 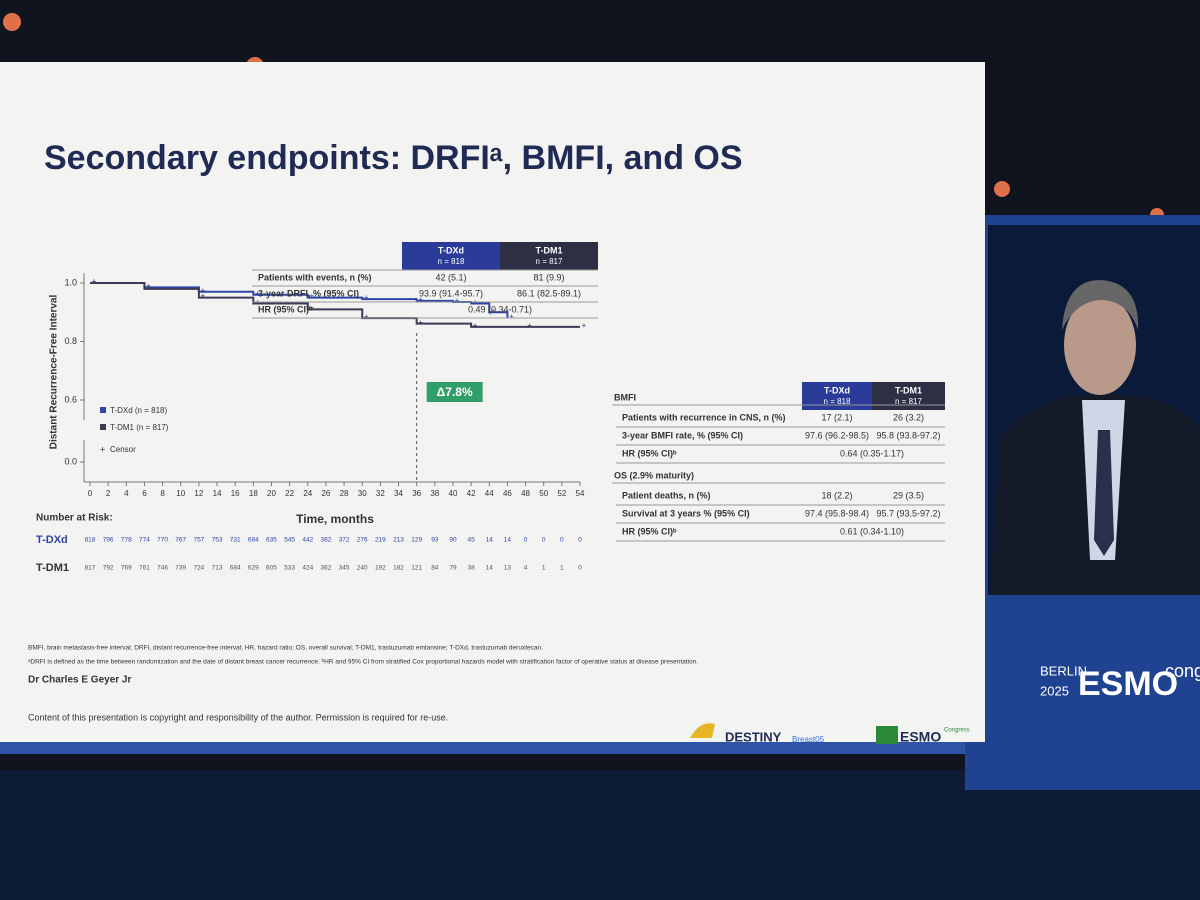 I want to click on destiny-logo: DESTINY, so click(x=753, y=736).